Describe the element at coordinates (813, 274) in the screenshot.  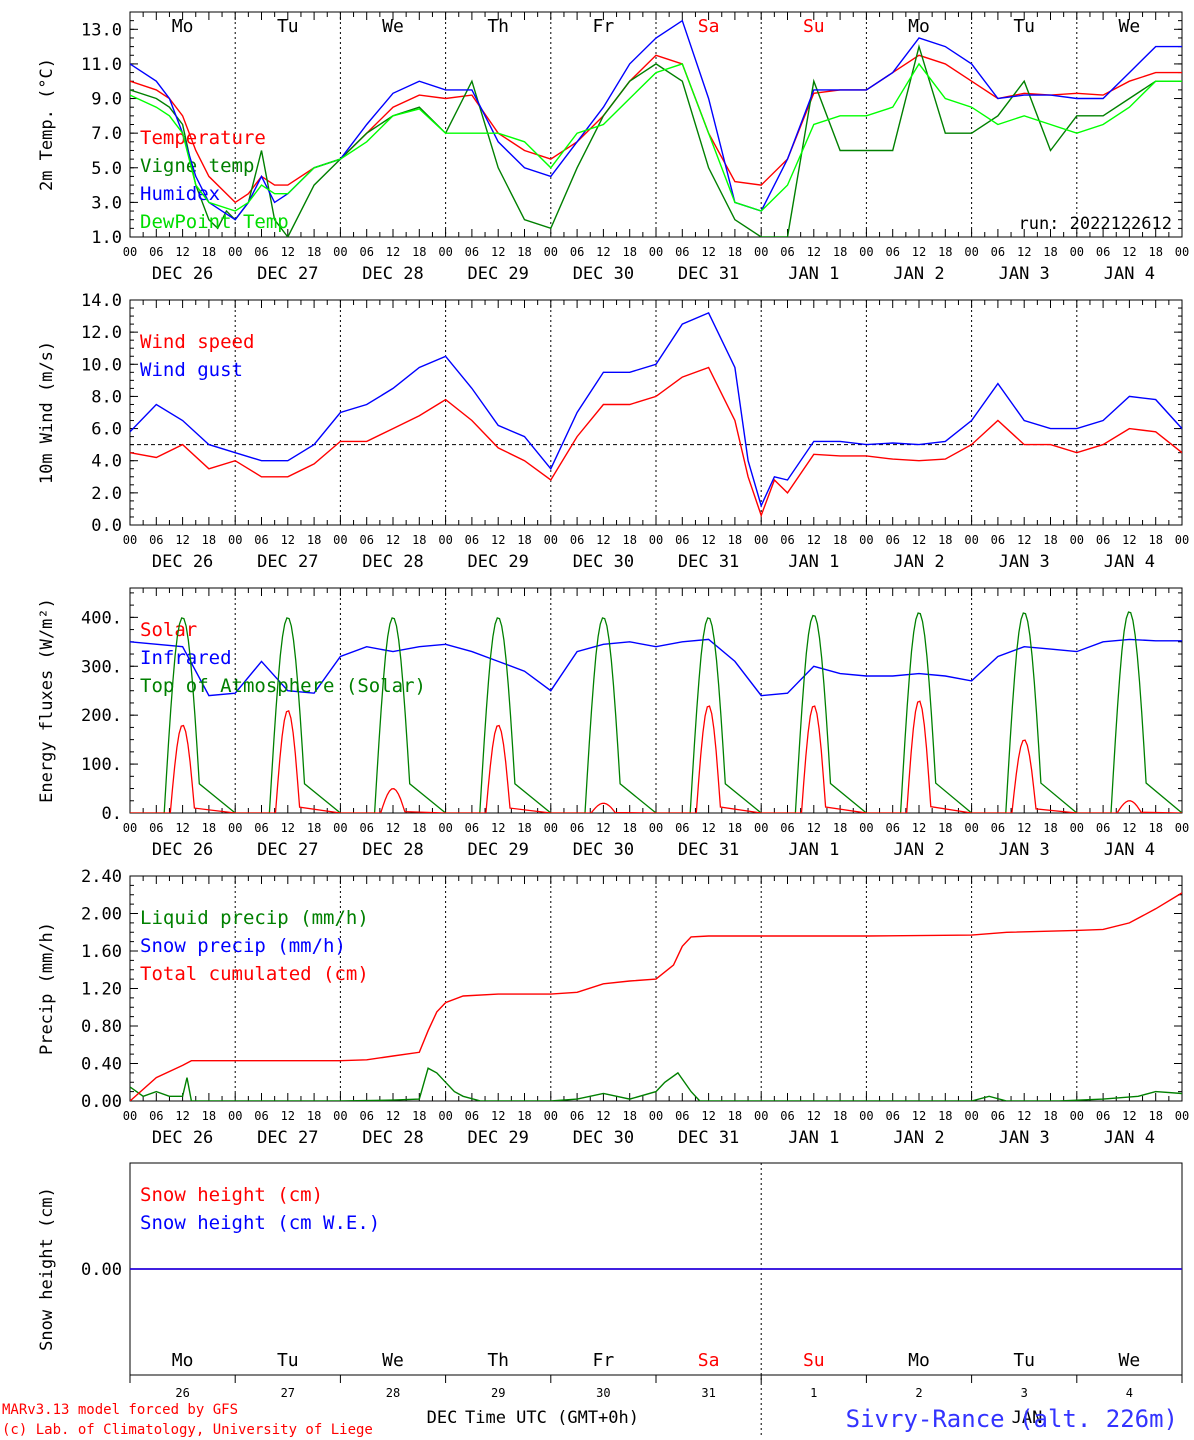
I see `date-label: JAN 1` at that location.